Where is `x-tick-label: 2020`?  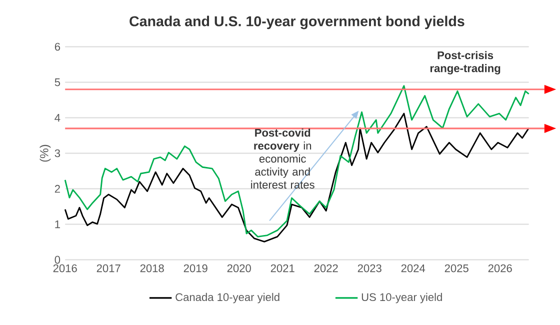
x-tick-label: 2020 is located at coordinates (239, 268).